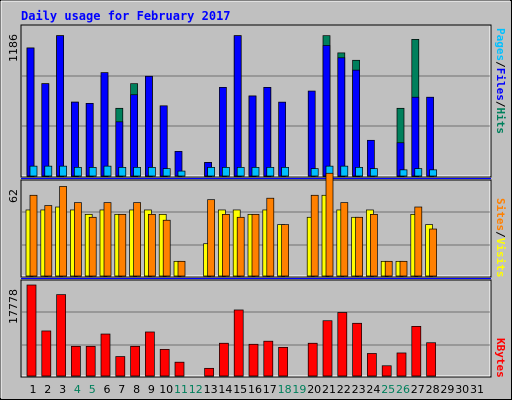 The image size is (512, 400). Describe the element at coordinates (388, 389) in the screenshot. I see `x-tick-label: 25` at that location.